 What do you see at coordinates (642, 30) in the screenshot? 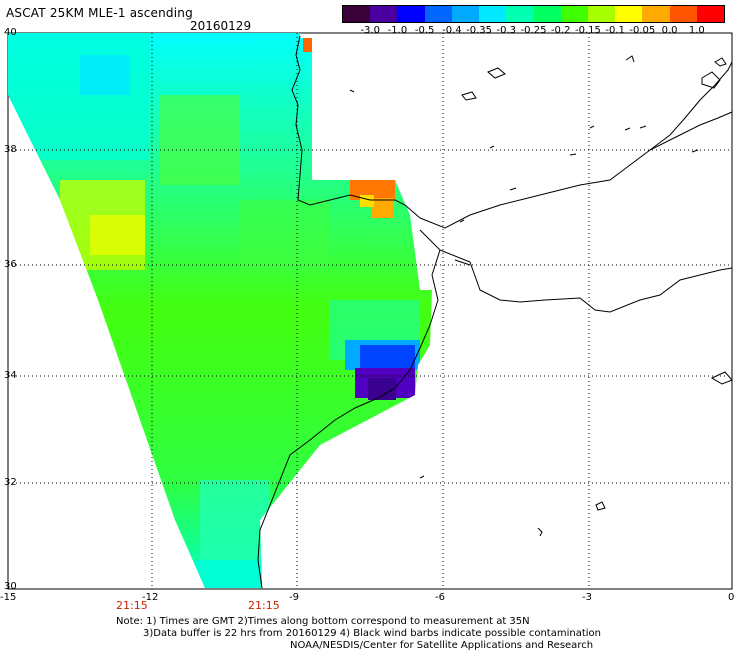
I see `colorbar-tick-label: -0.05` at bounding box center [642, 30].